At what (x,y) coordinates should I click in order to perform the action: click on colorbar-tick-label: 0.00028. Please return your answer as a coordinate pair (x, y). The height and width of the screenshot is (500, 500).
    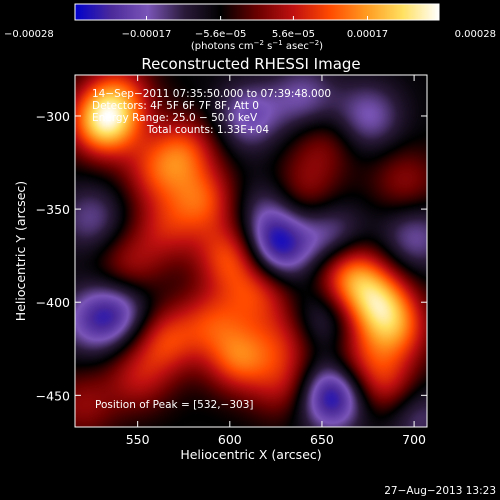
    Looking at the image, I should click on (475, 34).